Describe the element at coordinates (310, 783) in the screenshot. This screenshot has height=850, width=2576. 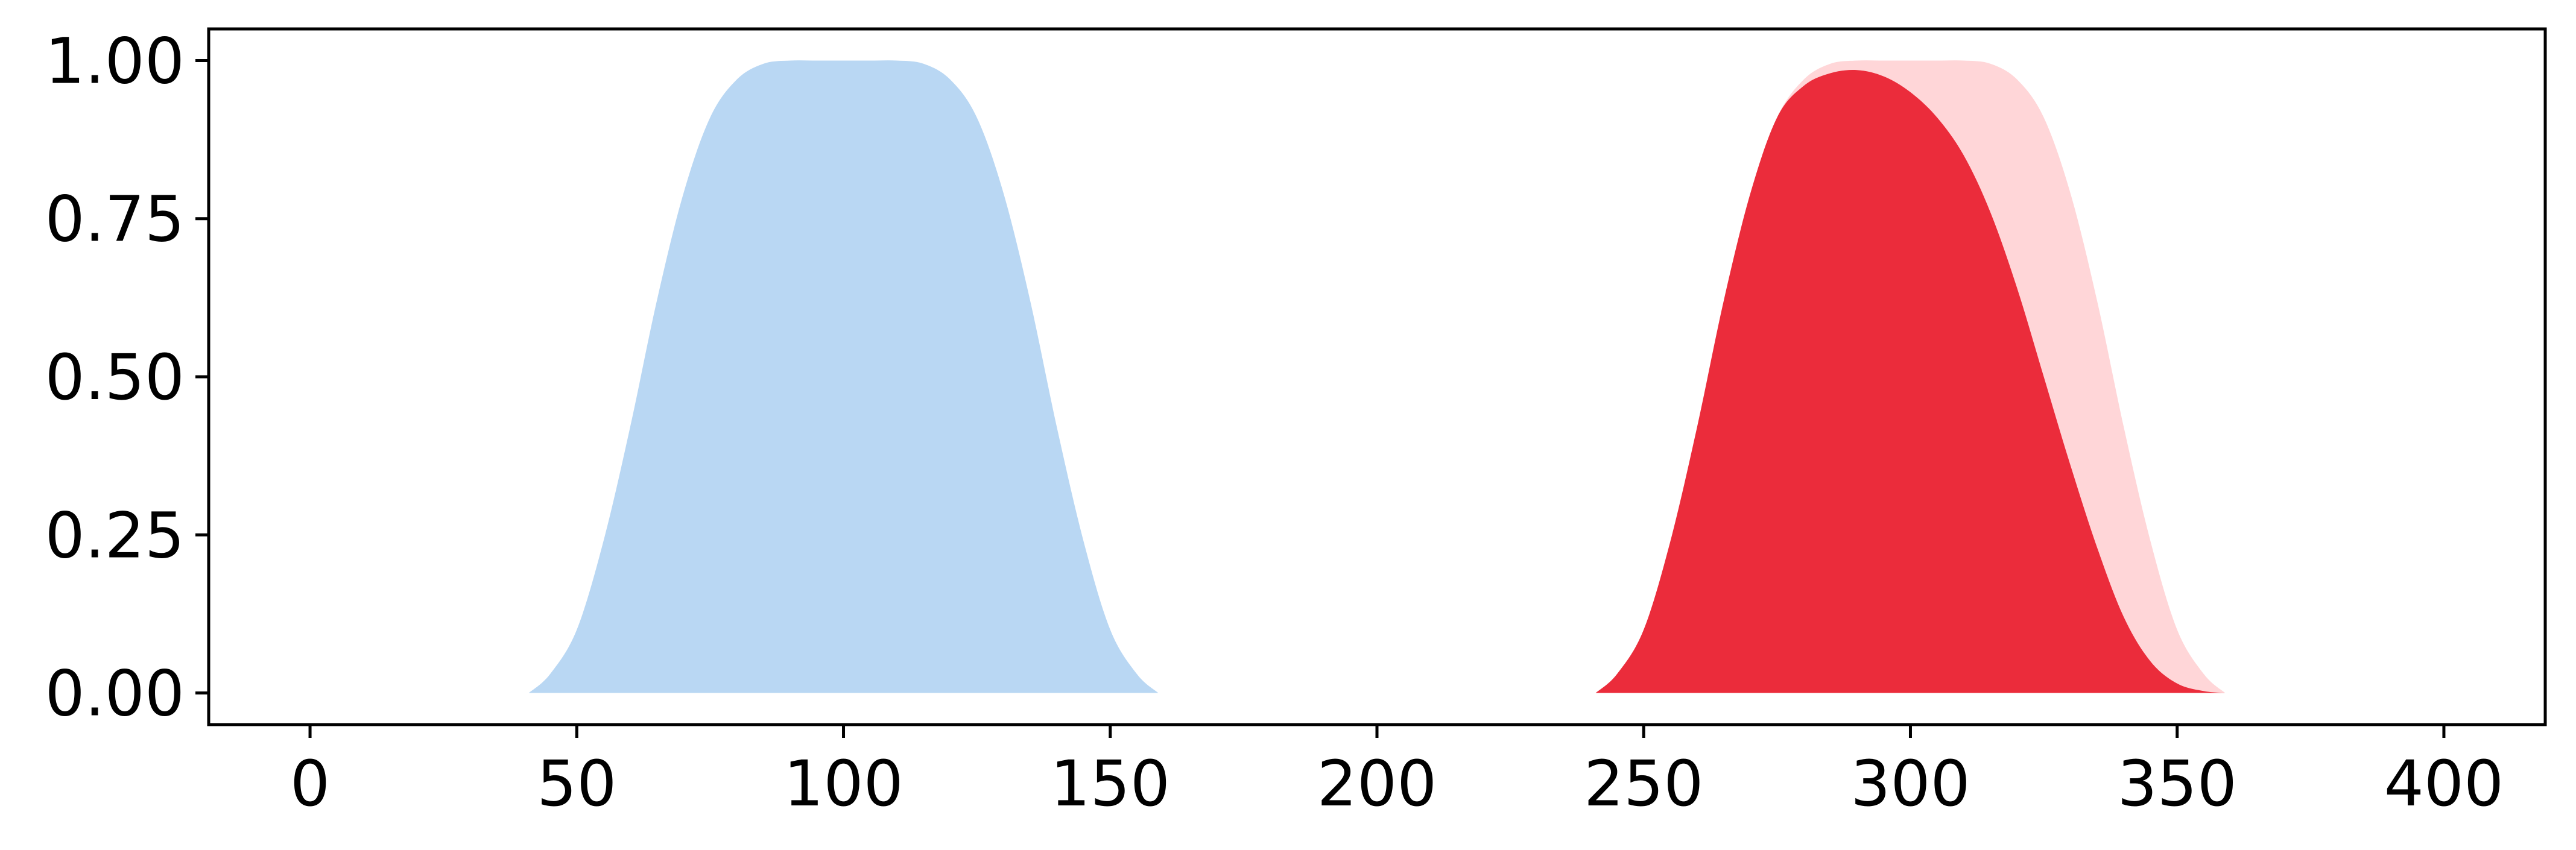
I see `x-tick-label: 0` at that location.